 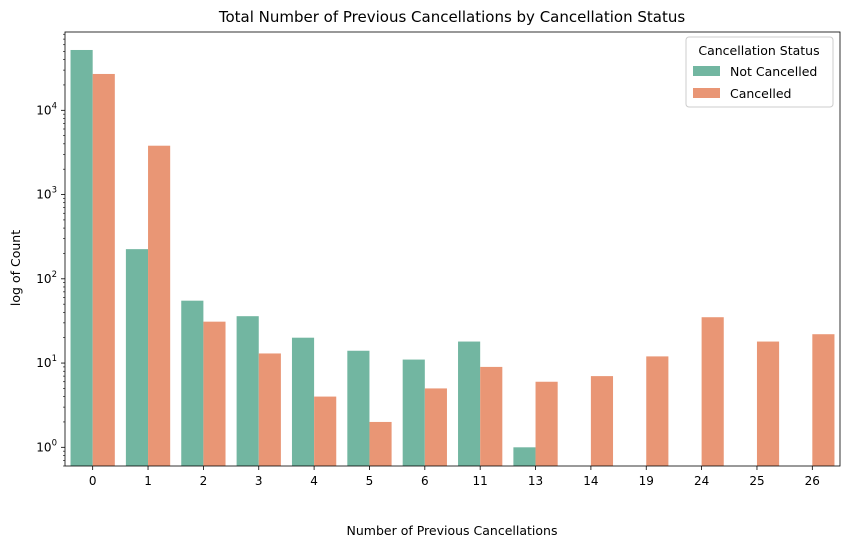 I want to click on x-axis-title: Number of Previous Cancellations, so click(x=452, y=530).